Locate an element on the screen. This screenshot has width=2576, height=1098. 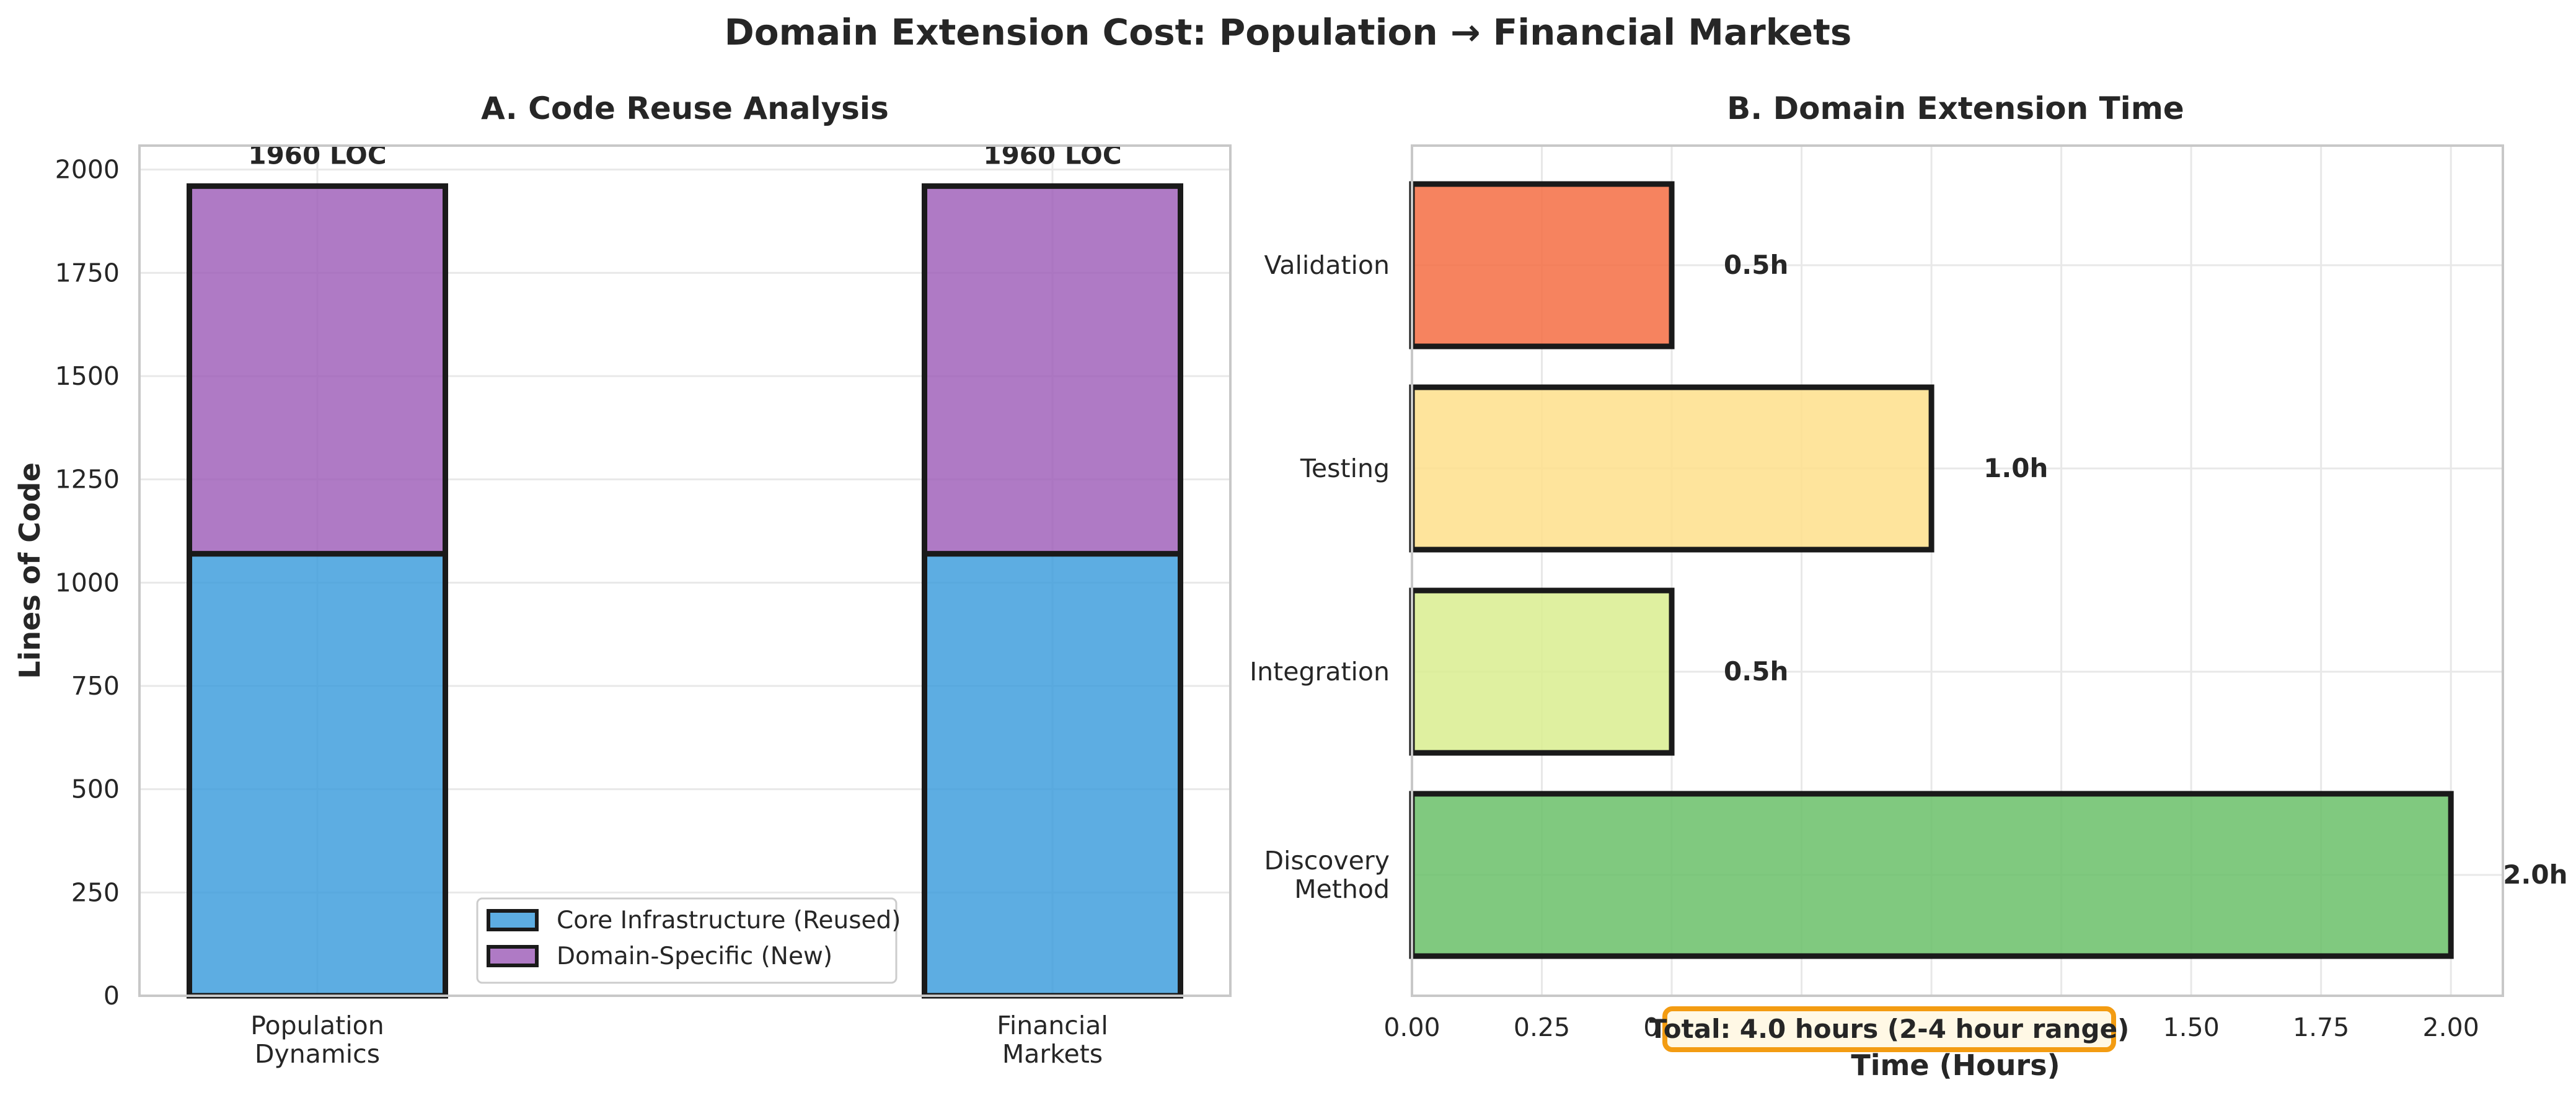
y-tick-label: 1500 is located at coordinates (87, 376).